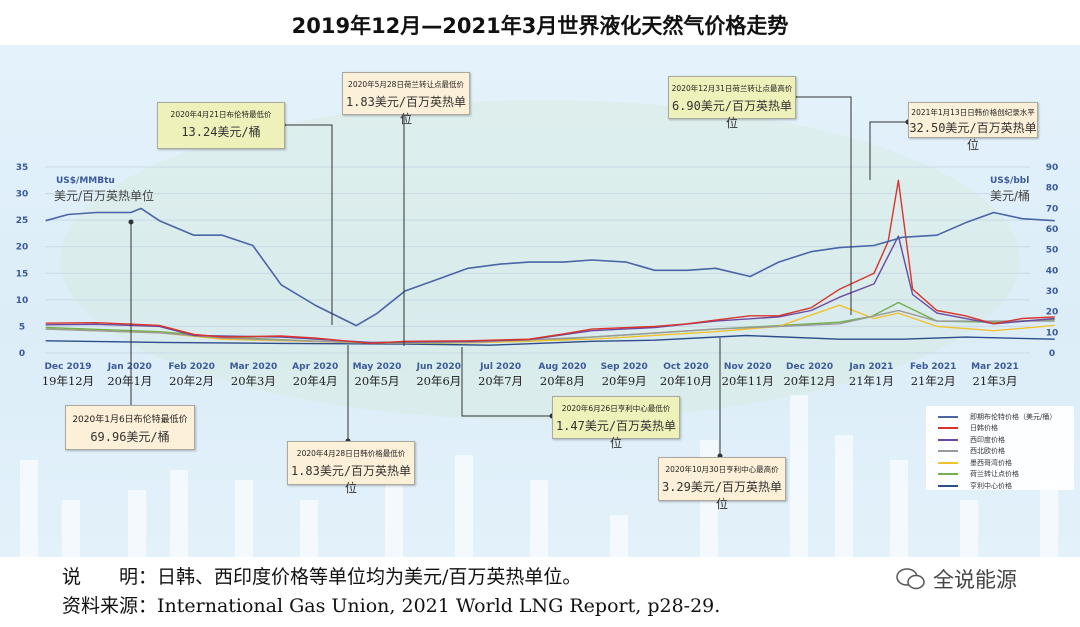 The width and height of the screenshot is (1080, 627). Describe the element at coordinates (129, 381) in the screenshot. I see `x-tick-label-cn: 20年1月` at that location.